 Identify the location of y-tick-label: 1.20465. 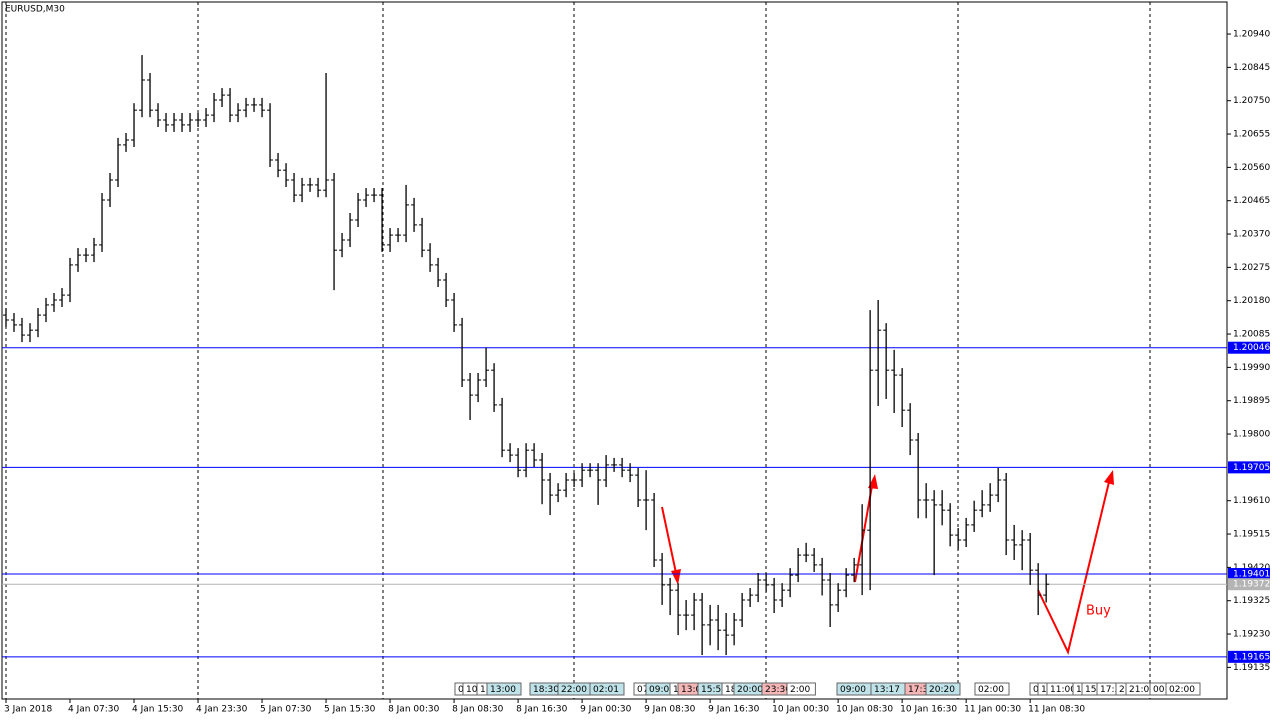
(1251, 201).